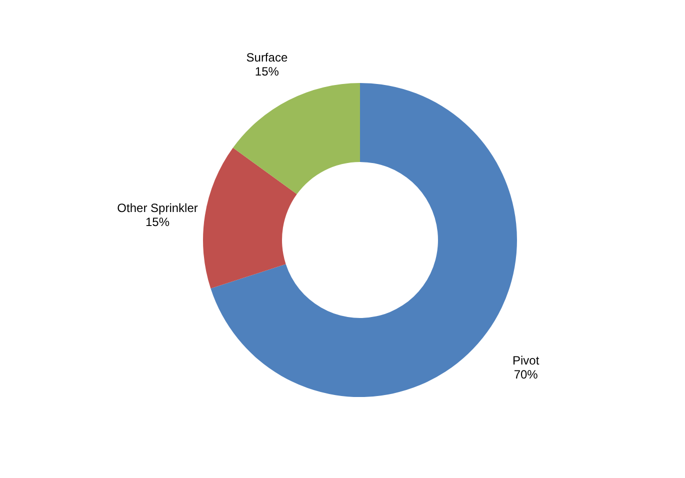  Describe the element at coordinates (526, 374) in the screenshot. I see `data-label: 70%` at that location.